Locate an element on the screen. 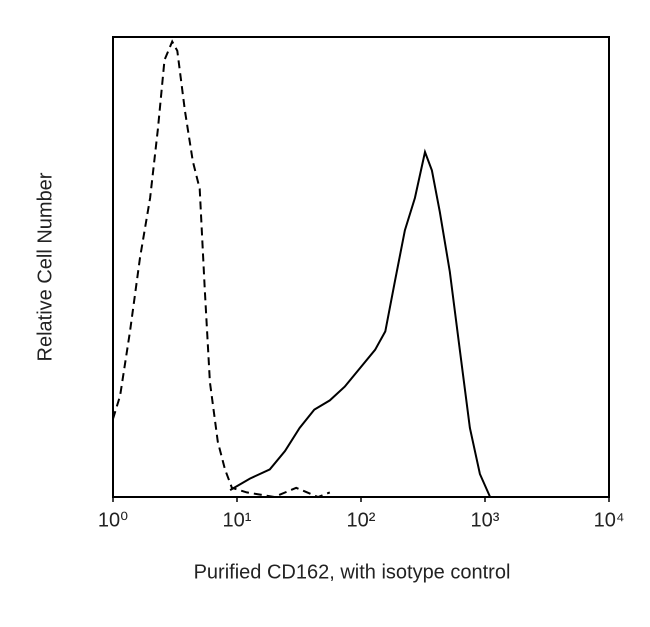  x-tick-label: 10² is located at coordinates (361, 520).